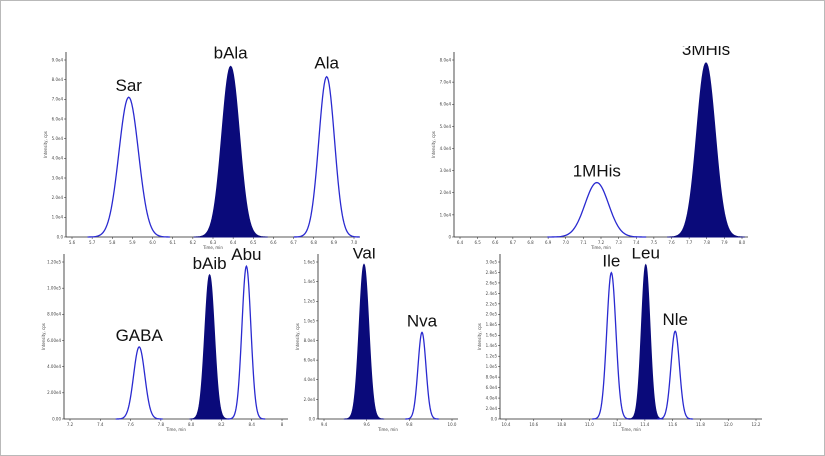  I want to click on y-tick-label: 0.00, so click(56, 418).